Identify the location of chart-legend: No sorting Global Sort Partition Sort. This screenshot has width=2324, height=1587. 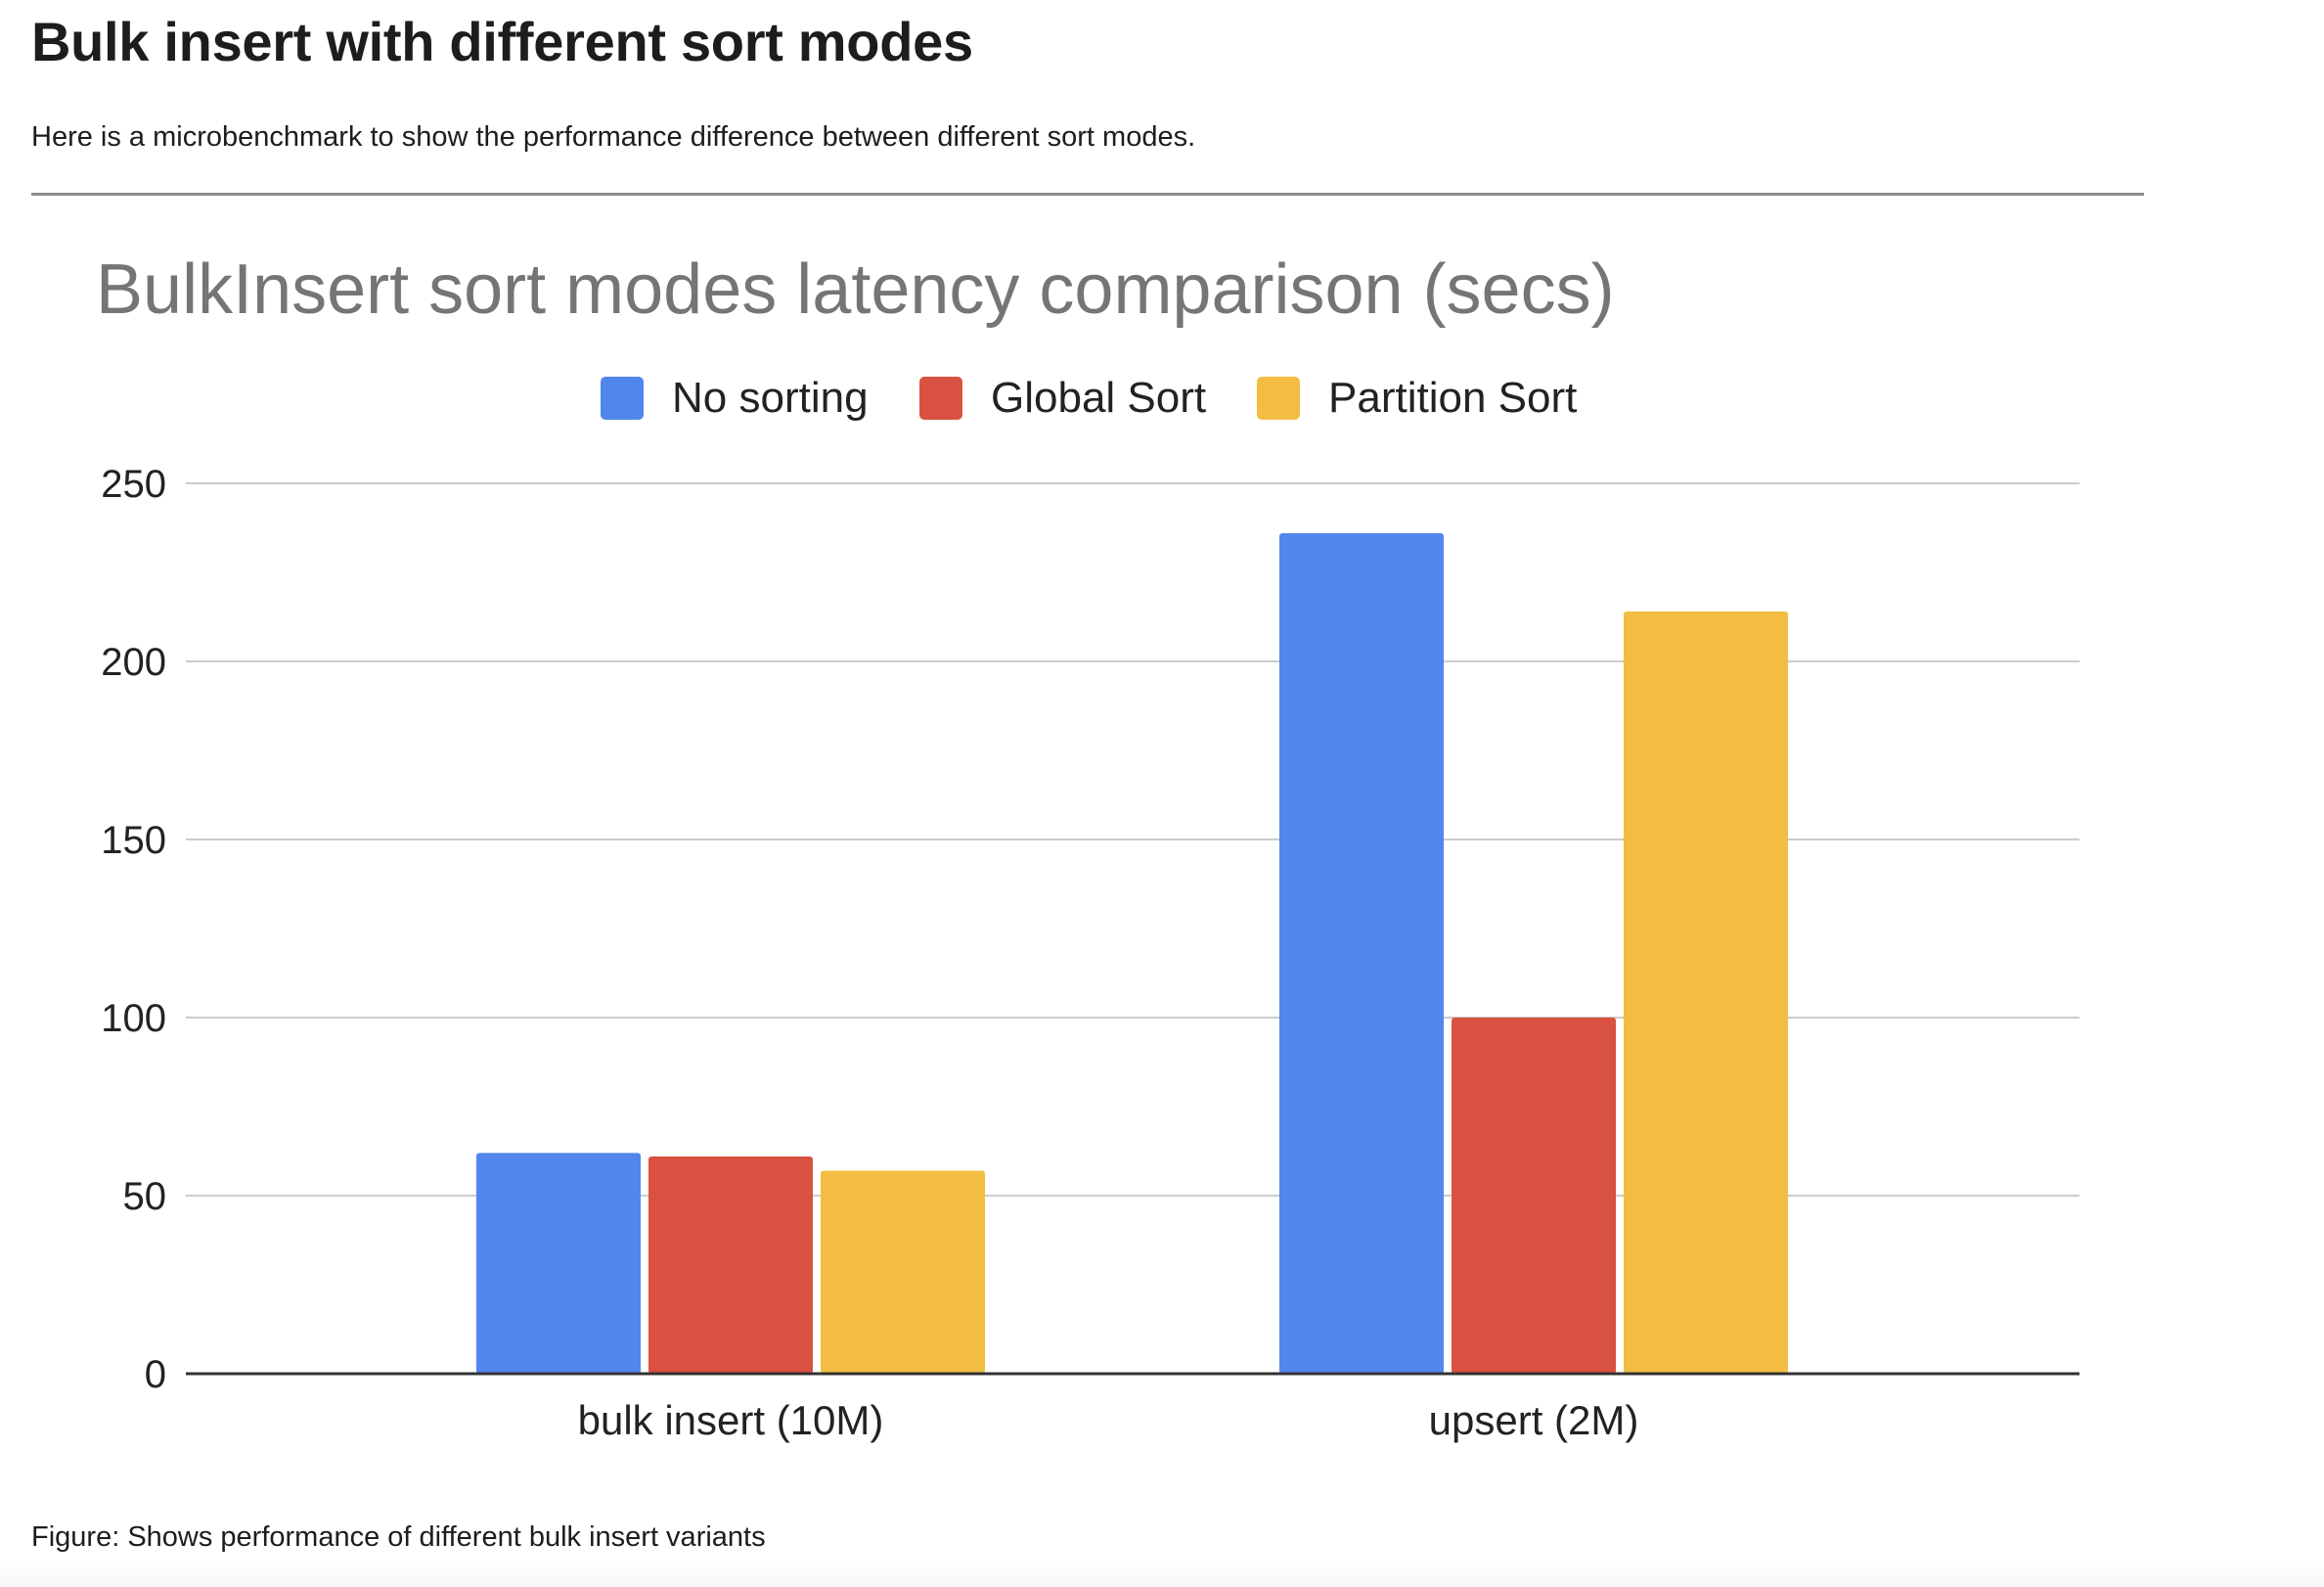
(1089, 398).